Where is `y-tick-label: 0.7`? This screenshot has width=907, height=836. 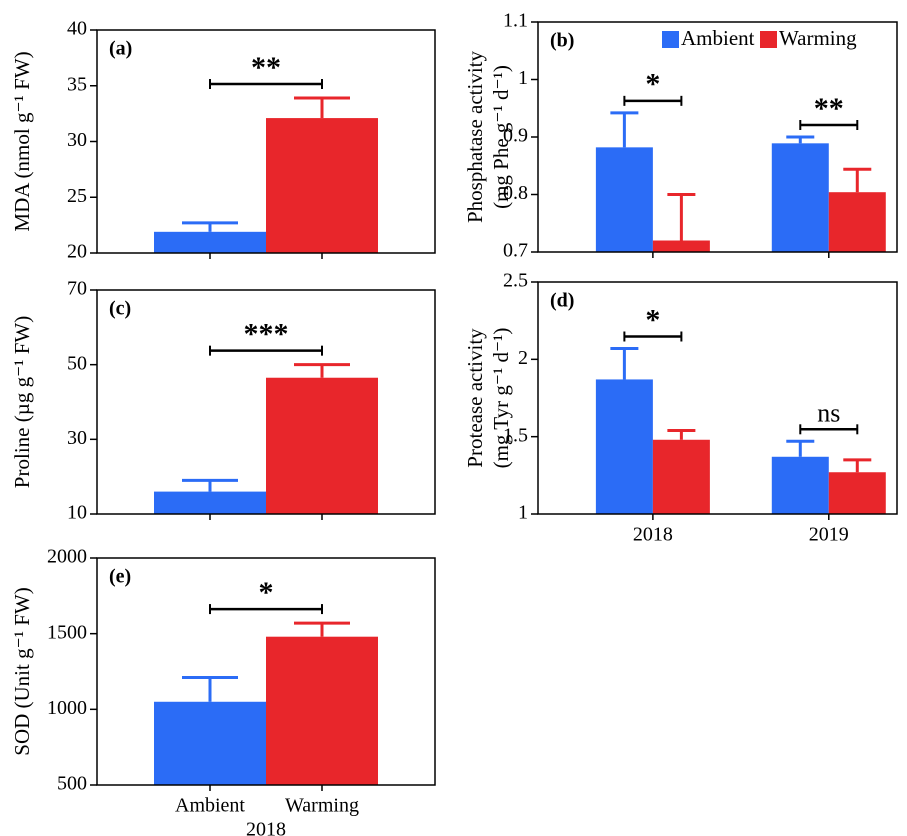 y-tick-label: 0.7 is located at coordinates (515, 251).